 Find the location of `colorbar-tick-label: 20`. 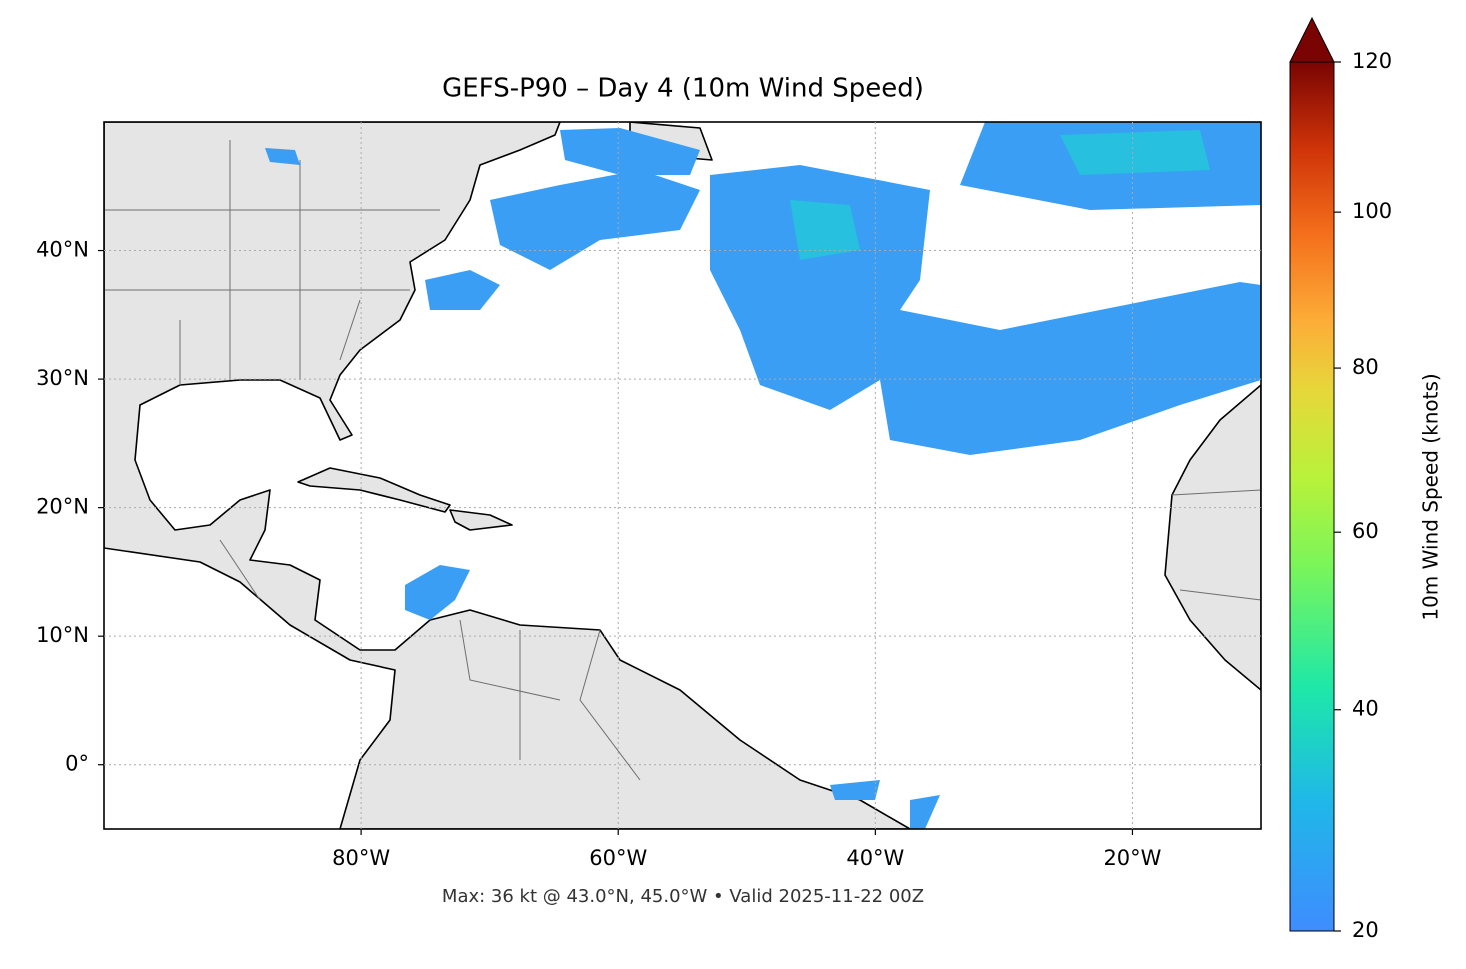

colorbar-tick-label: 20 is located at coordinates (1365, 930).